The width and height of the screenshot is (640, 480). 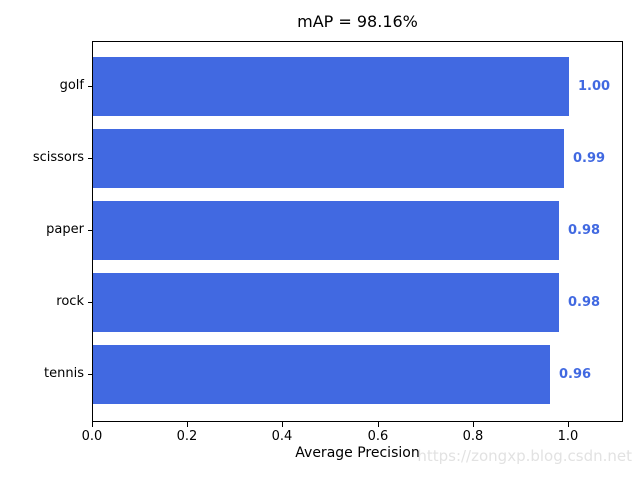 What do you see at coordinates (473, 436) in the screenshot?
I see `x-tick-label: 0.8` at bounding box center [473, 436].